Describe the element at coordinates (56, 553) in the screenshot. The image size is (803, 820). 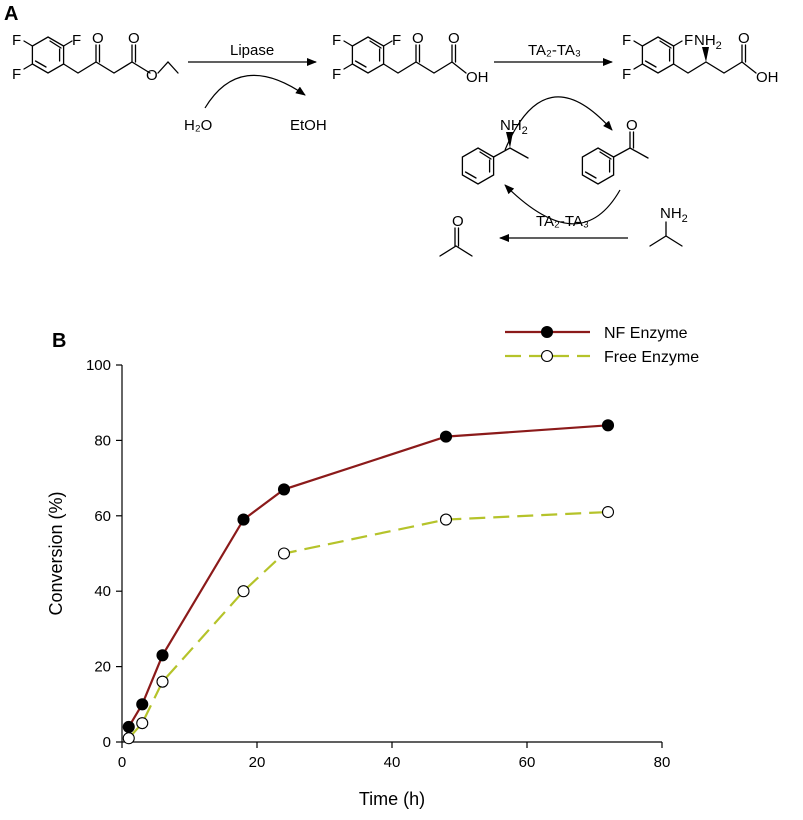
I see `y-axis-title: Conversion (%)` at that location.